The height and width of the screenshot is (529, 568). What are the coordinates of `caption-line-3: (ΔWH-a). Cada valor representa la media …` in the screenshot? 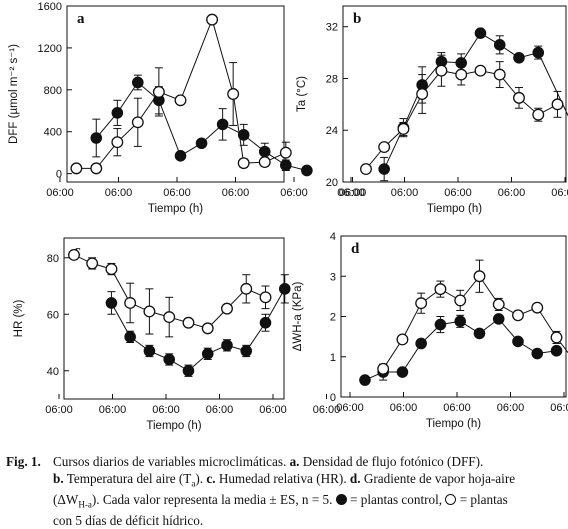 It's located at (285, 502).